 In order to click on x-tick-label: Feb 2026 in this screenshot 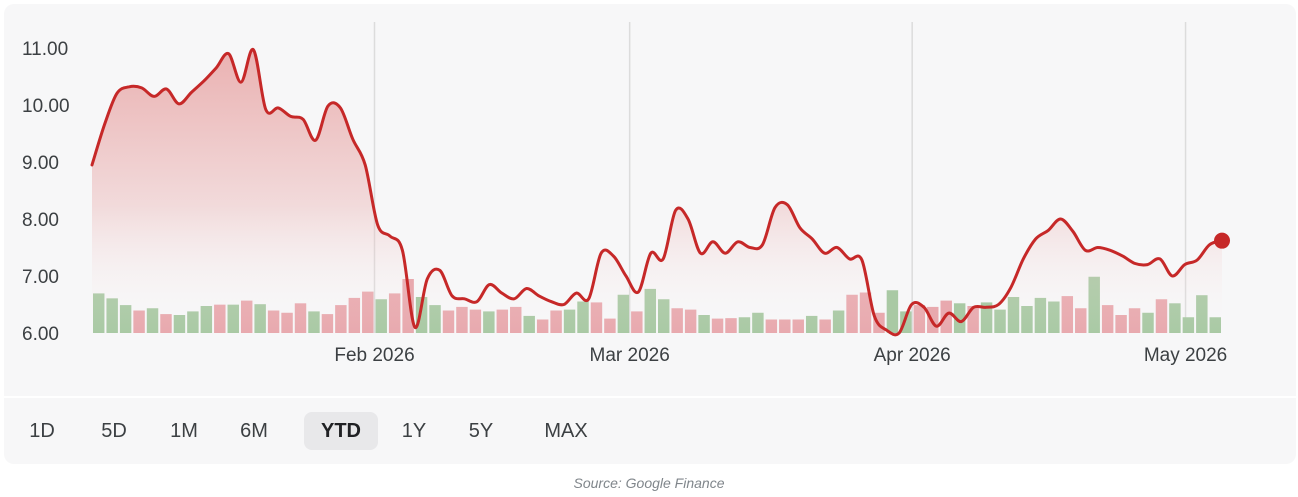, I will do `click(374, 355)`.